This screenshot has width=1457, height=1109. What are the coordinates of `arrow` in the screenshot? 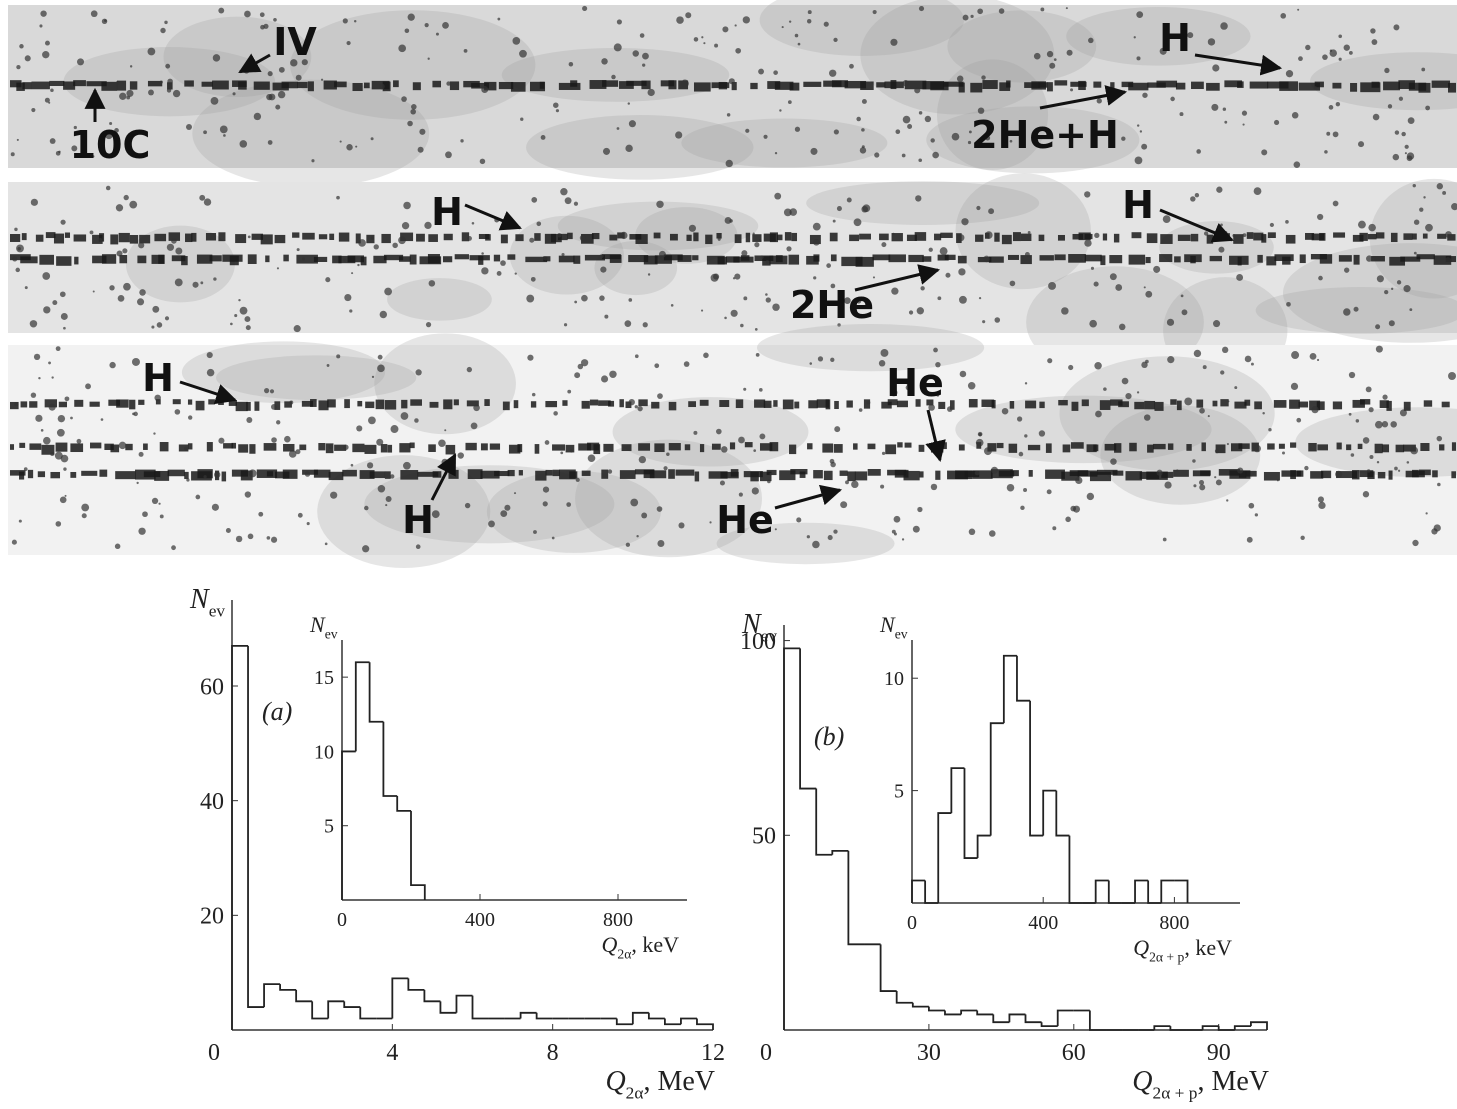 It's located at (1196, 225).